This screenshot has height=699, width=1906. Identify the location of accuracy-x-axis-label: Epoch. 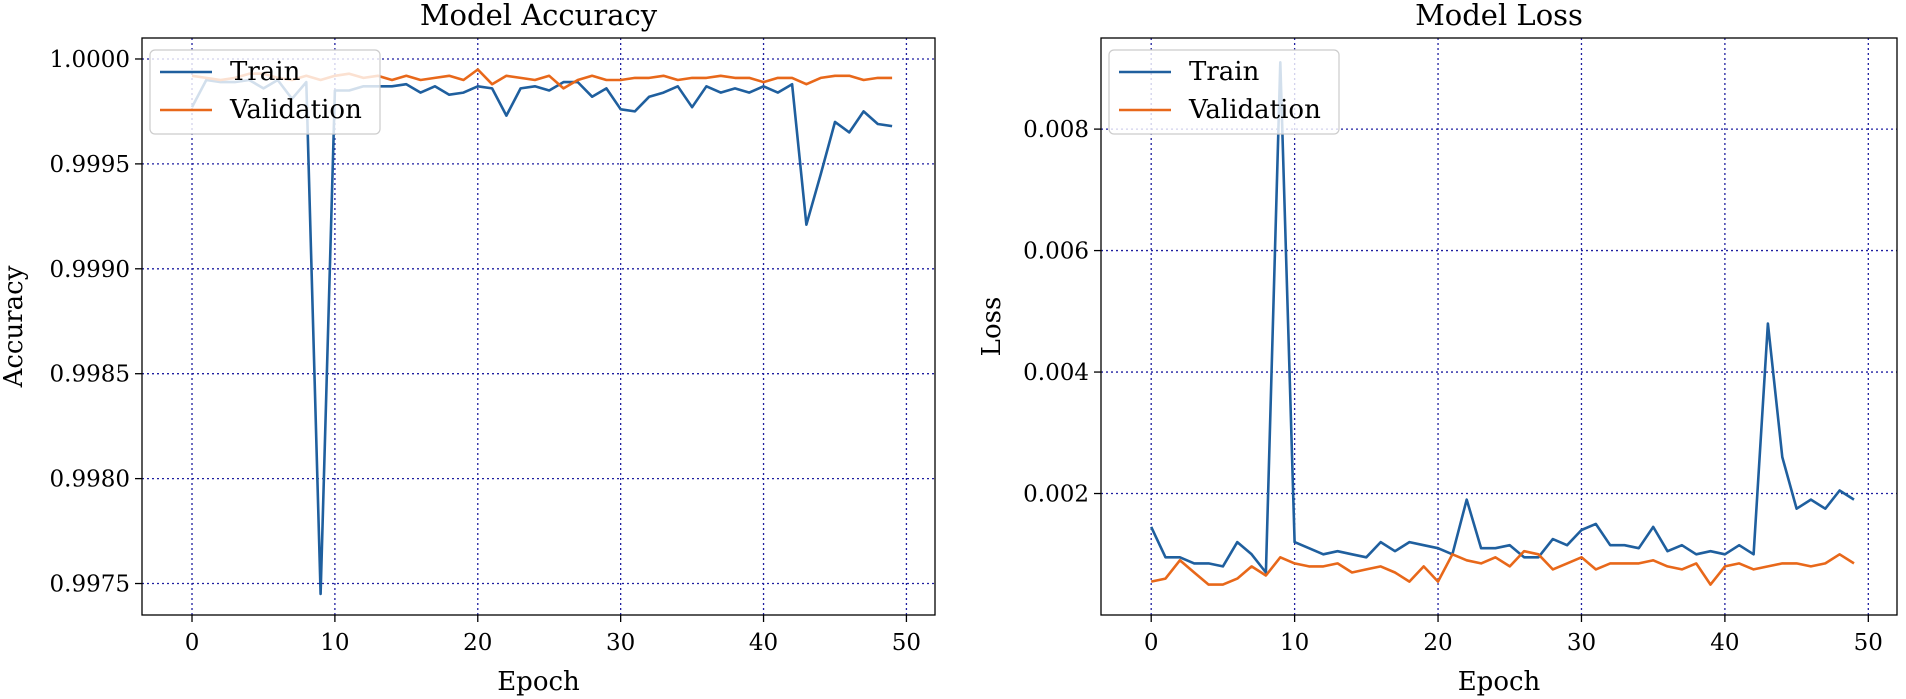
(538, 682).